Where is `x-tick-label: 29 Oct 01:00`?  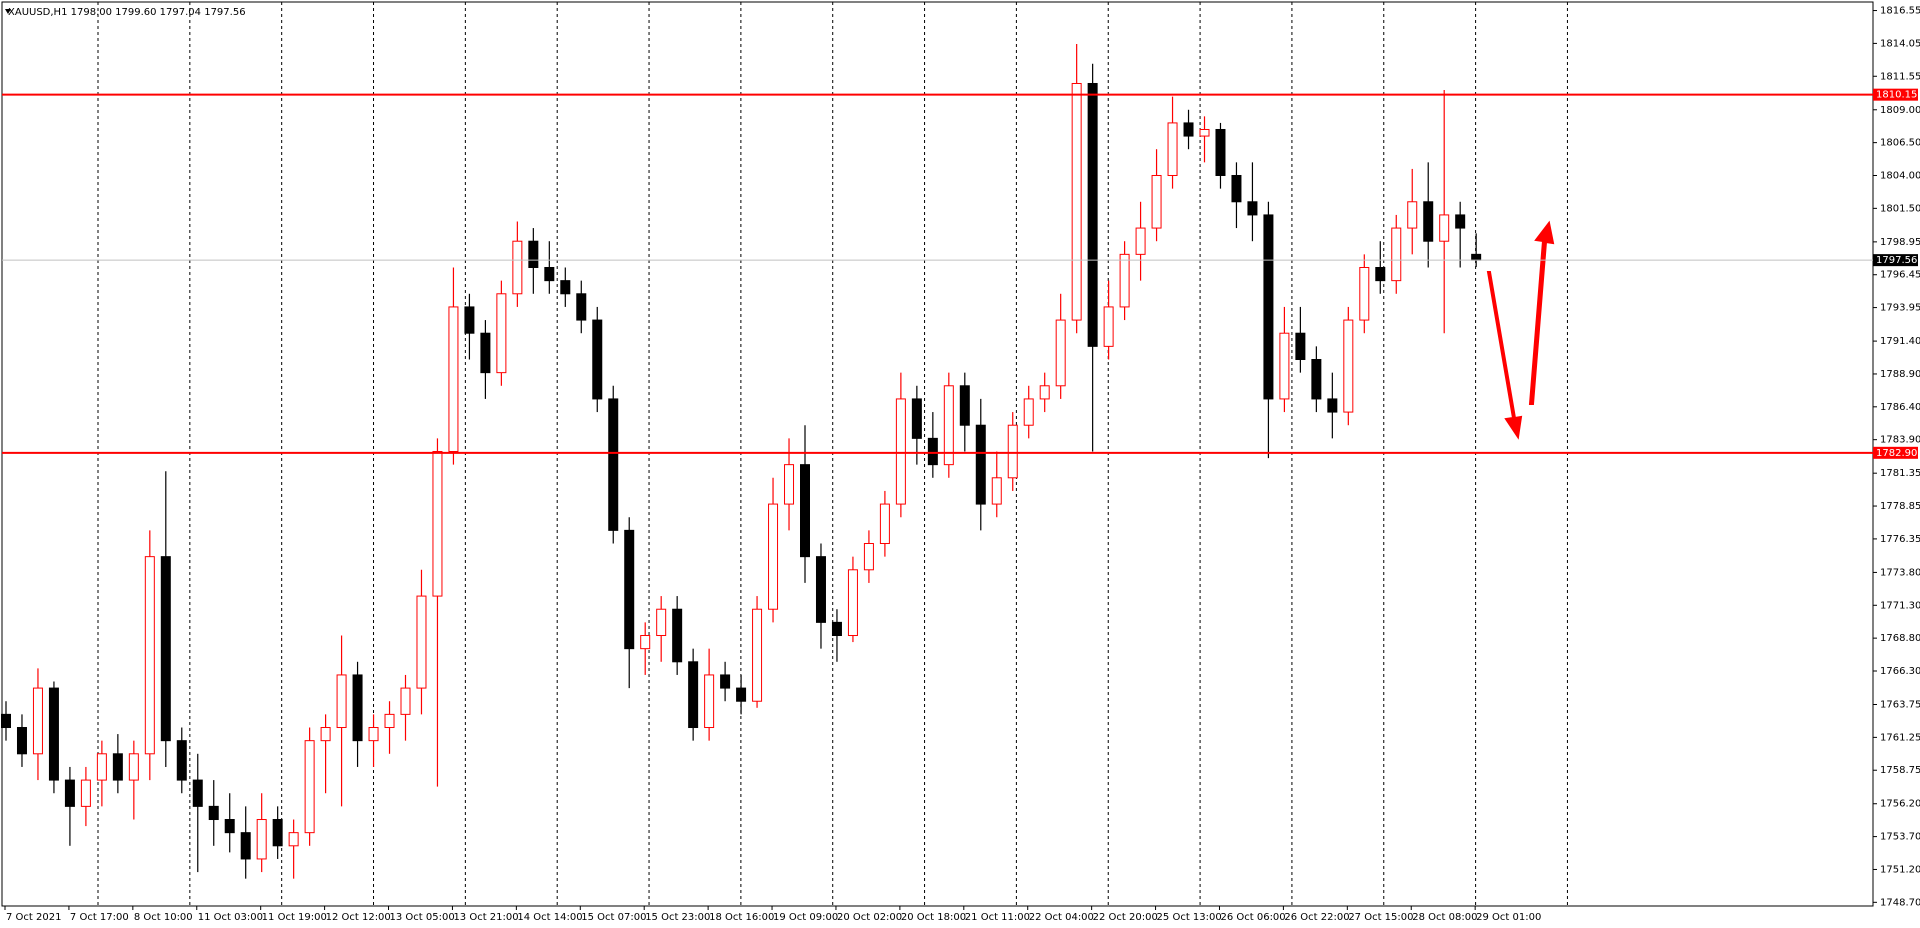
x-tick-label: 29 Oct 01:00 is located at coordinates (1508, 917).